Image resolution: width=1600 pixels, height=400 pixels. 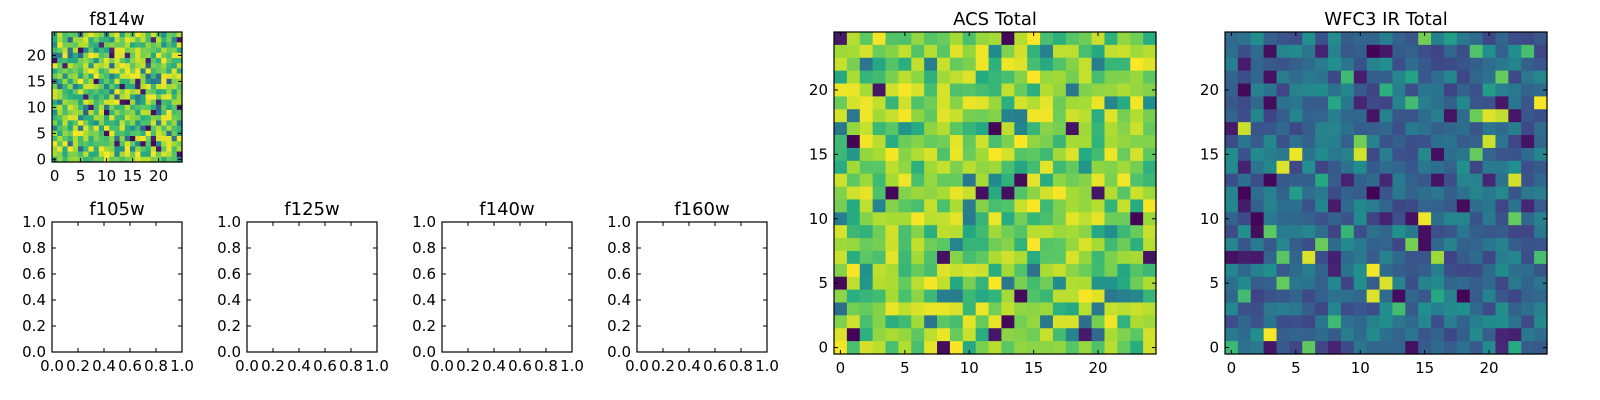 What do you see at coordinates (229, 222) in the screenshot?
I see `y-tick-label: 1.0` at bounding box center [229, 222].